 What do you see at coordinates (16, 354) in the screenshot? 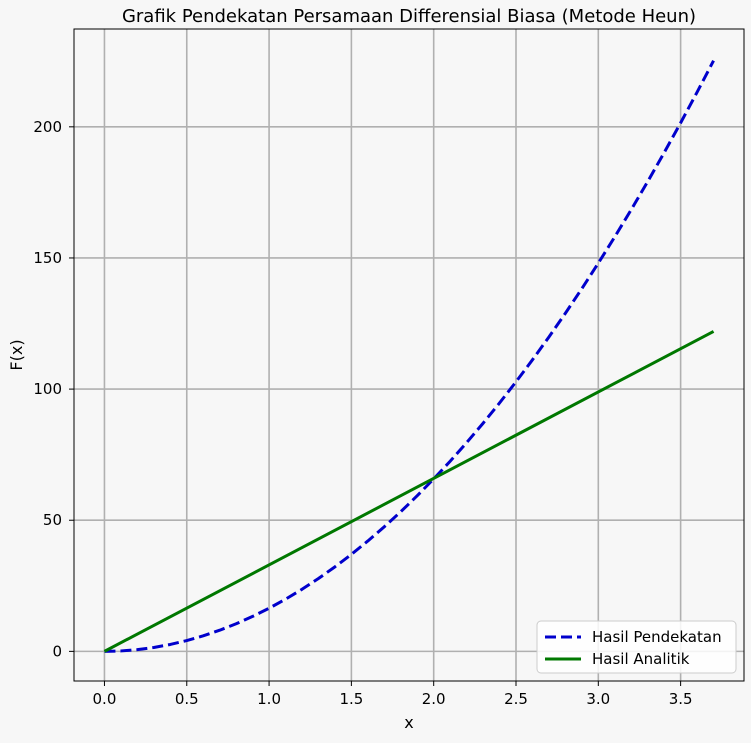
I see `y-axis-label: F(x)` at bounding box center [16, 354].